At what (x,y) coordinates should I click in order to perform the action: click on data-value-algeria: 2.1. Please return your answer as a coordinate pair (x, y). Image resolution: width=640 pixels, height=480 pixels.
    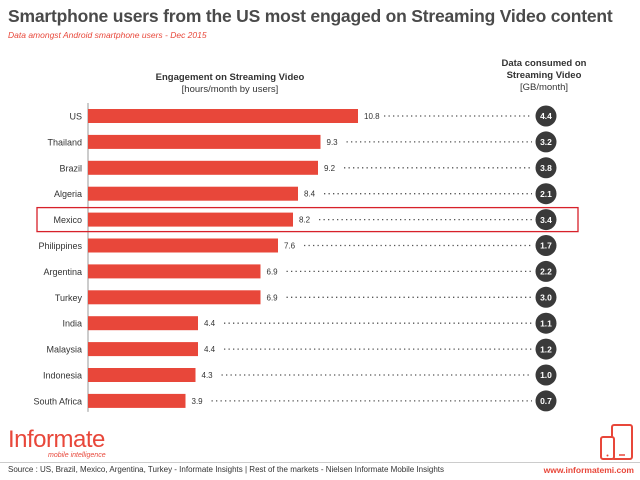
    Looking at the image, I should click on (546, 194).